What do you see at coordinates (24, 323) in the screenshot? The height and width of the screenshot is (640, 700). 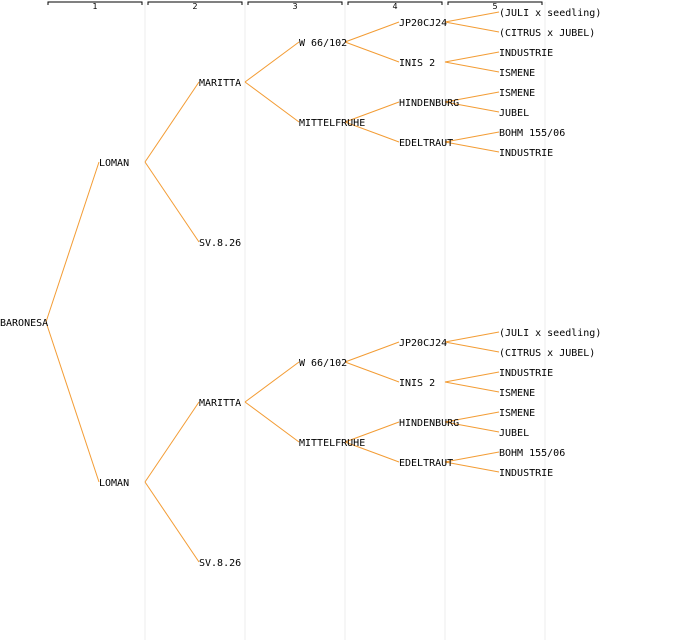 I see `root-cultivar-name: BARONESA` at bounding box center [24, 323].